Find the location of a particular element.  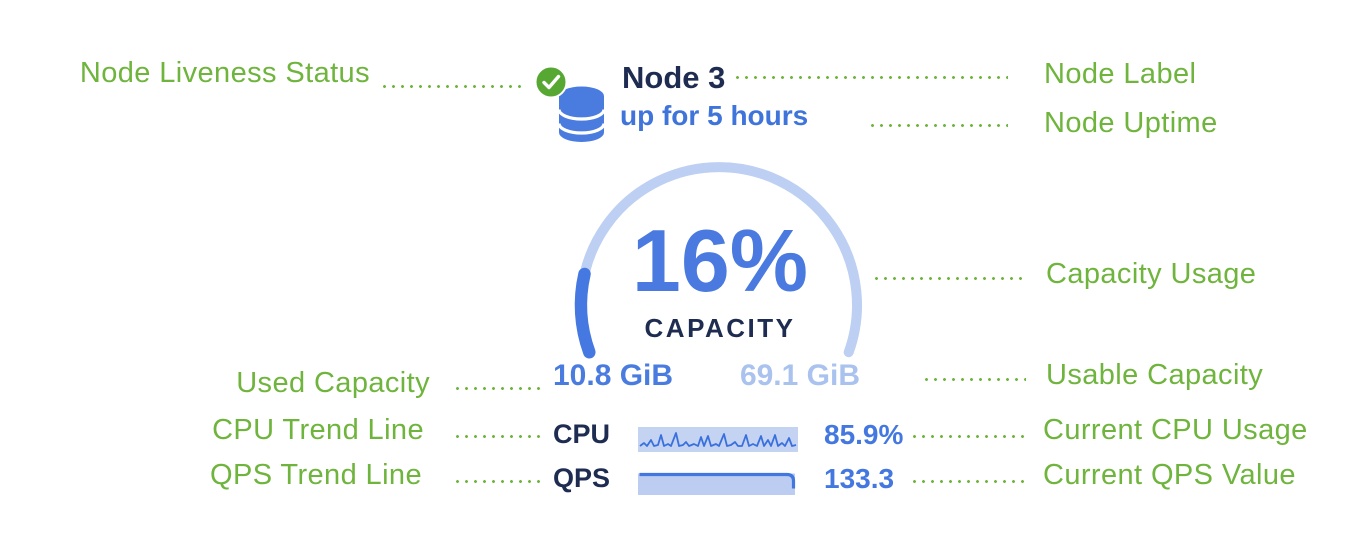

dotted-leader-line-cpu-trend is located at coordinates (499, 436).